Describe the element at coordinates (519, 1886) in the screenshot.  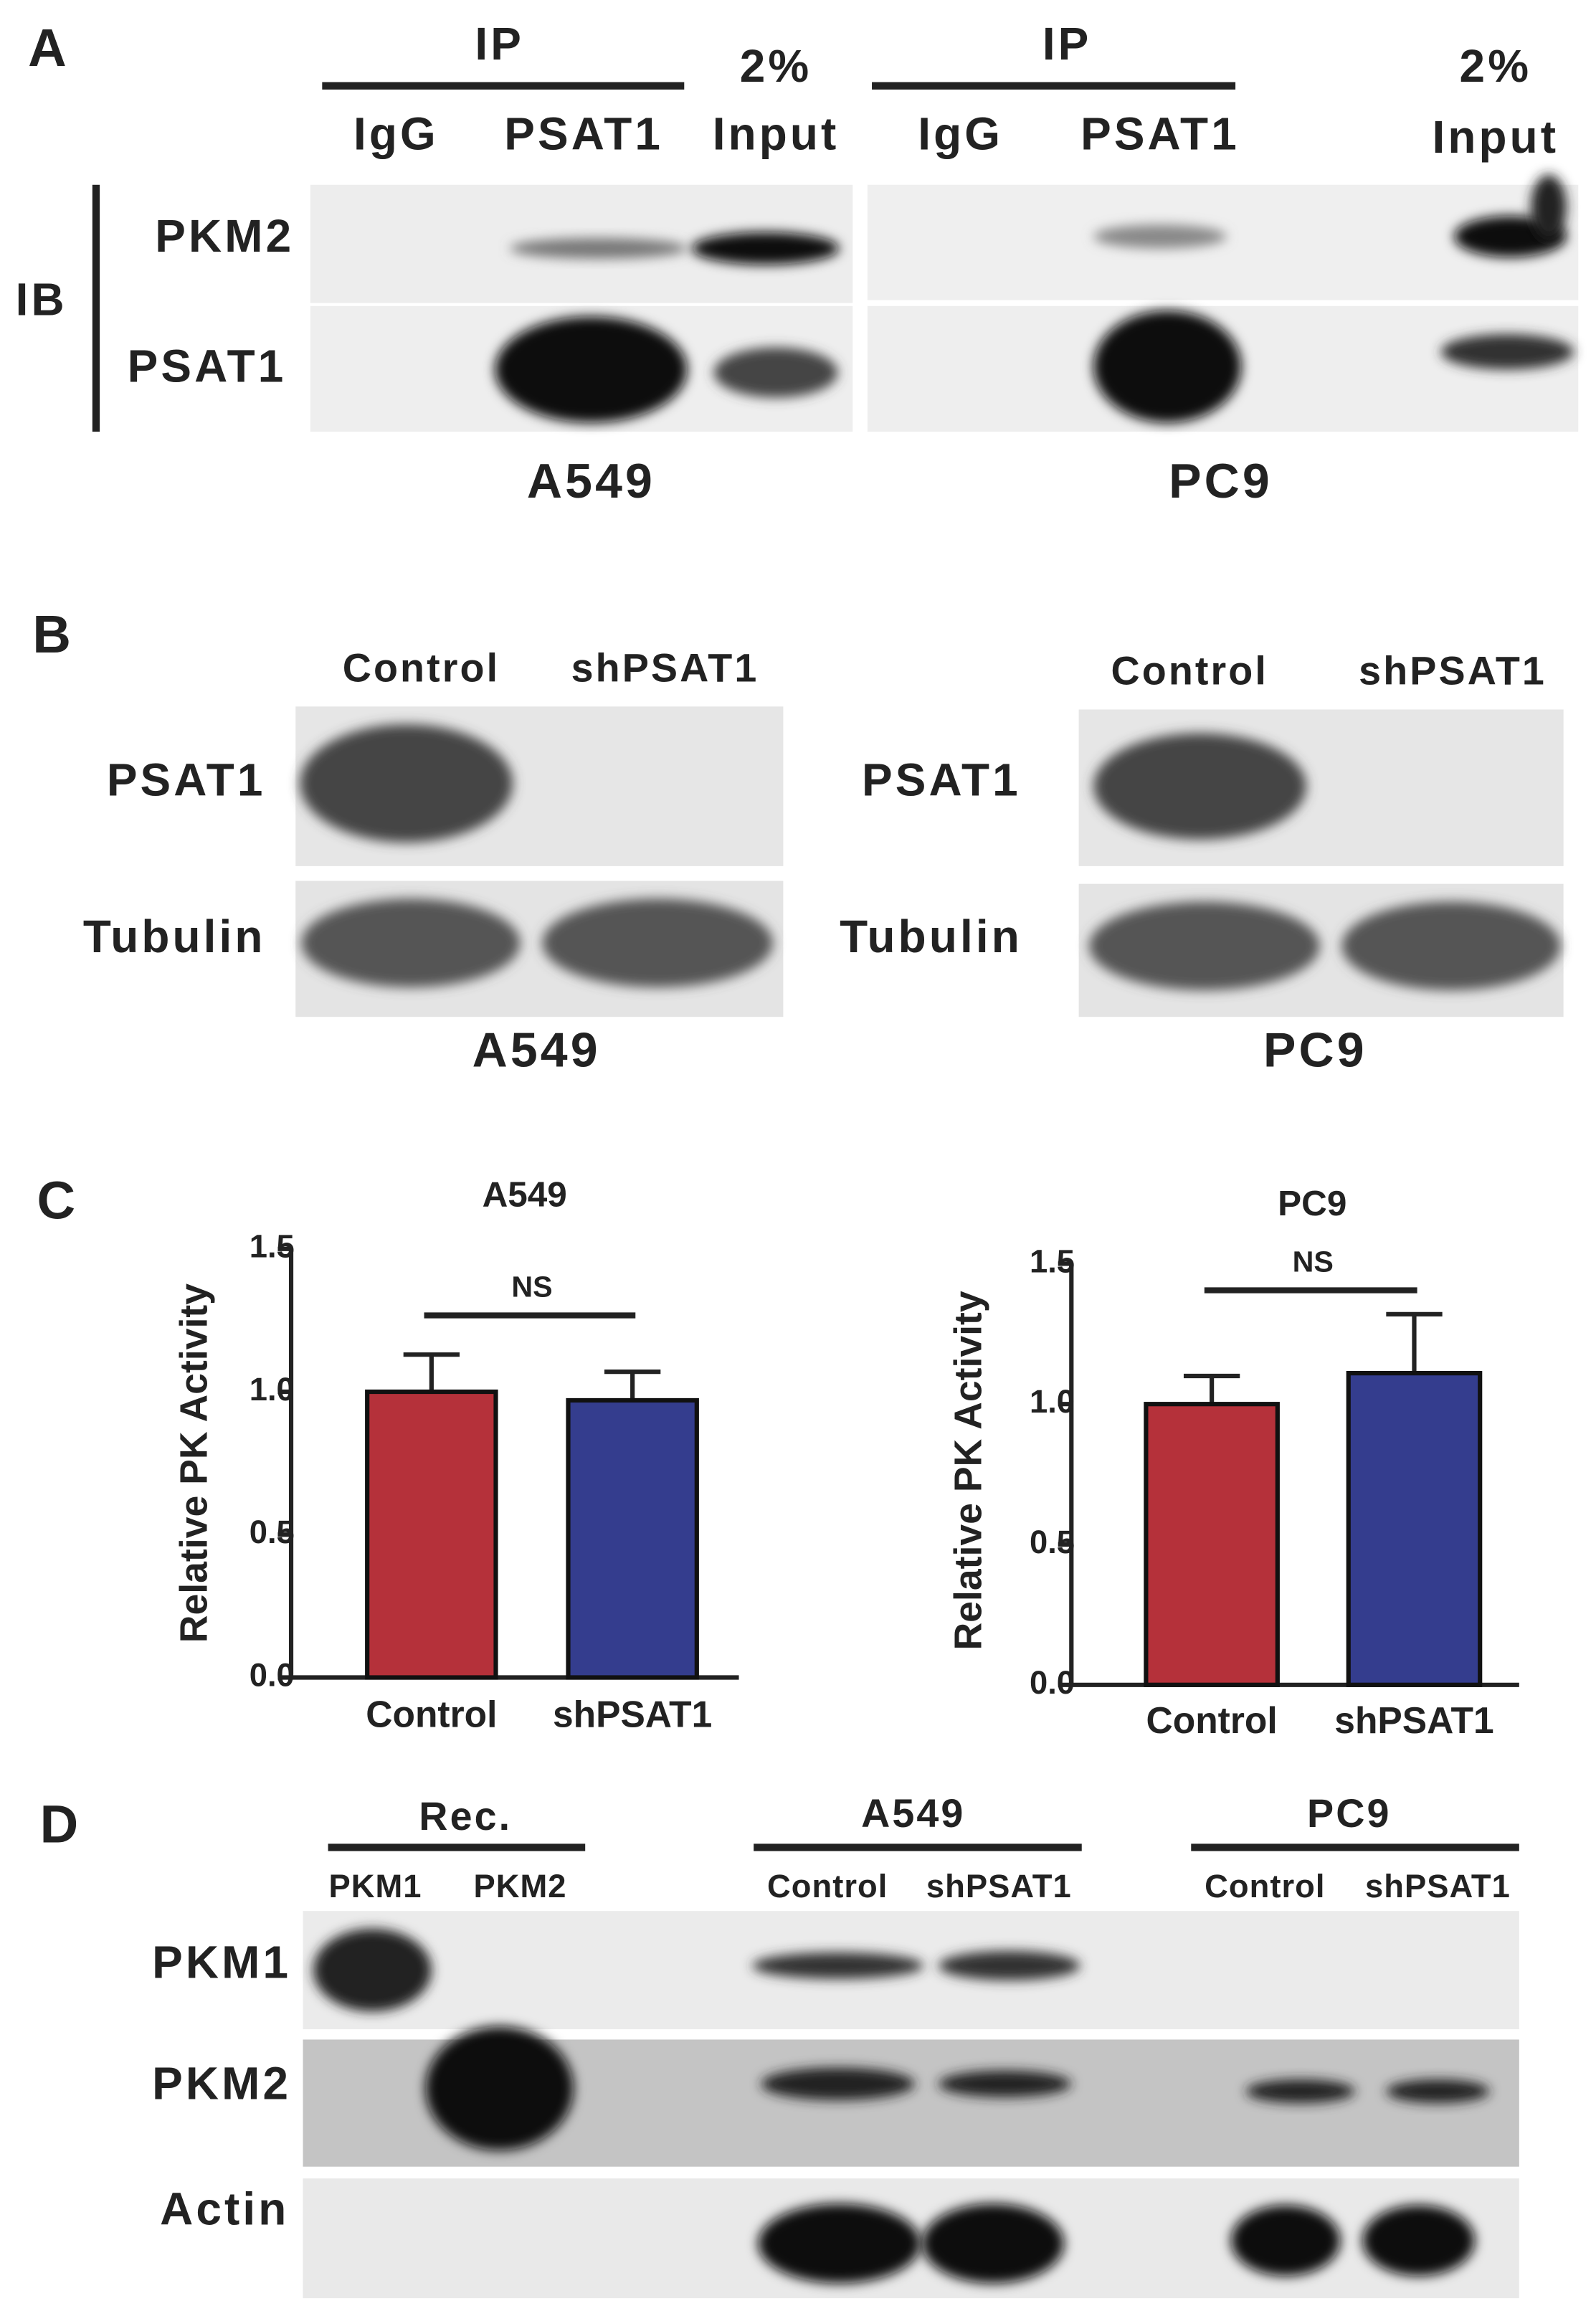
I see `lane-label: PKM2` at that location.